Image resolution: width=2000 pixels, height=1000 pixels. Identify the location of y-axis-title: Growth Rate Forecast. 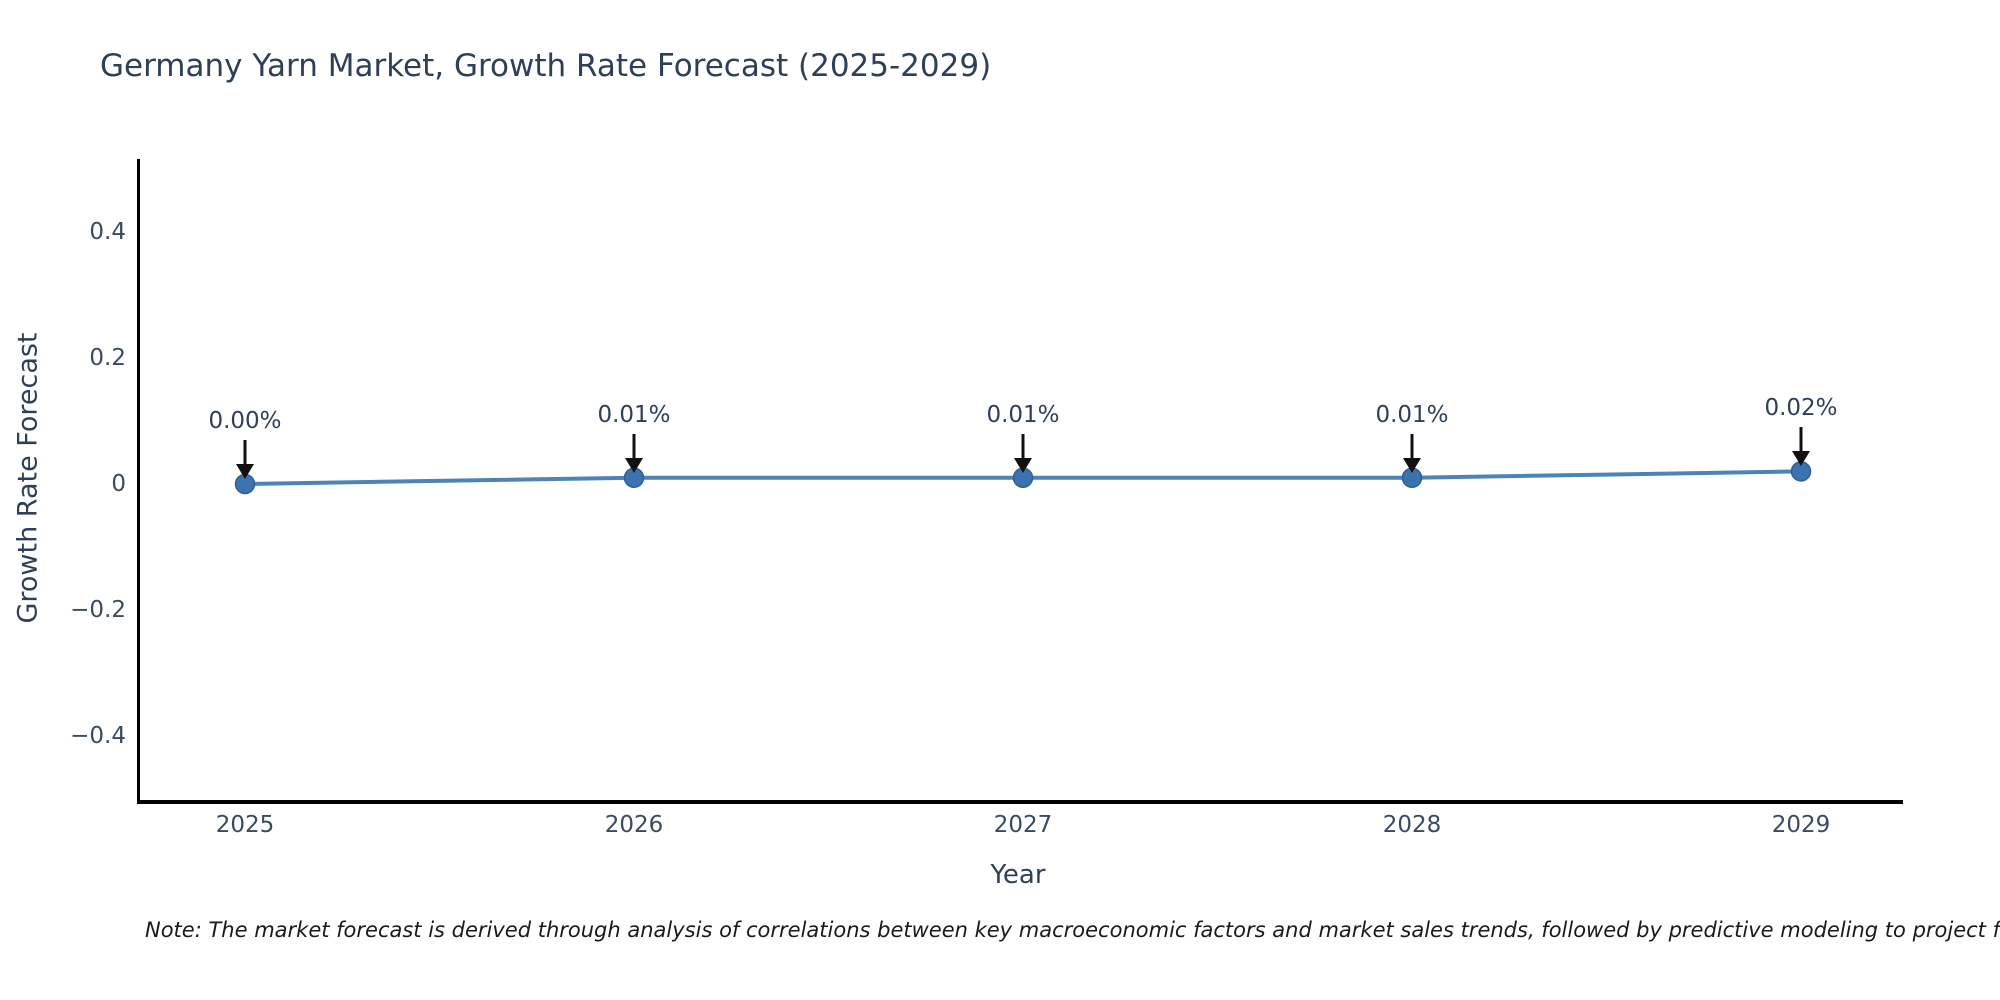
(28, 478).